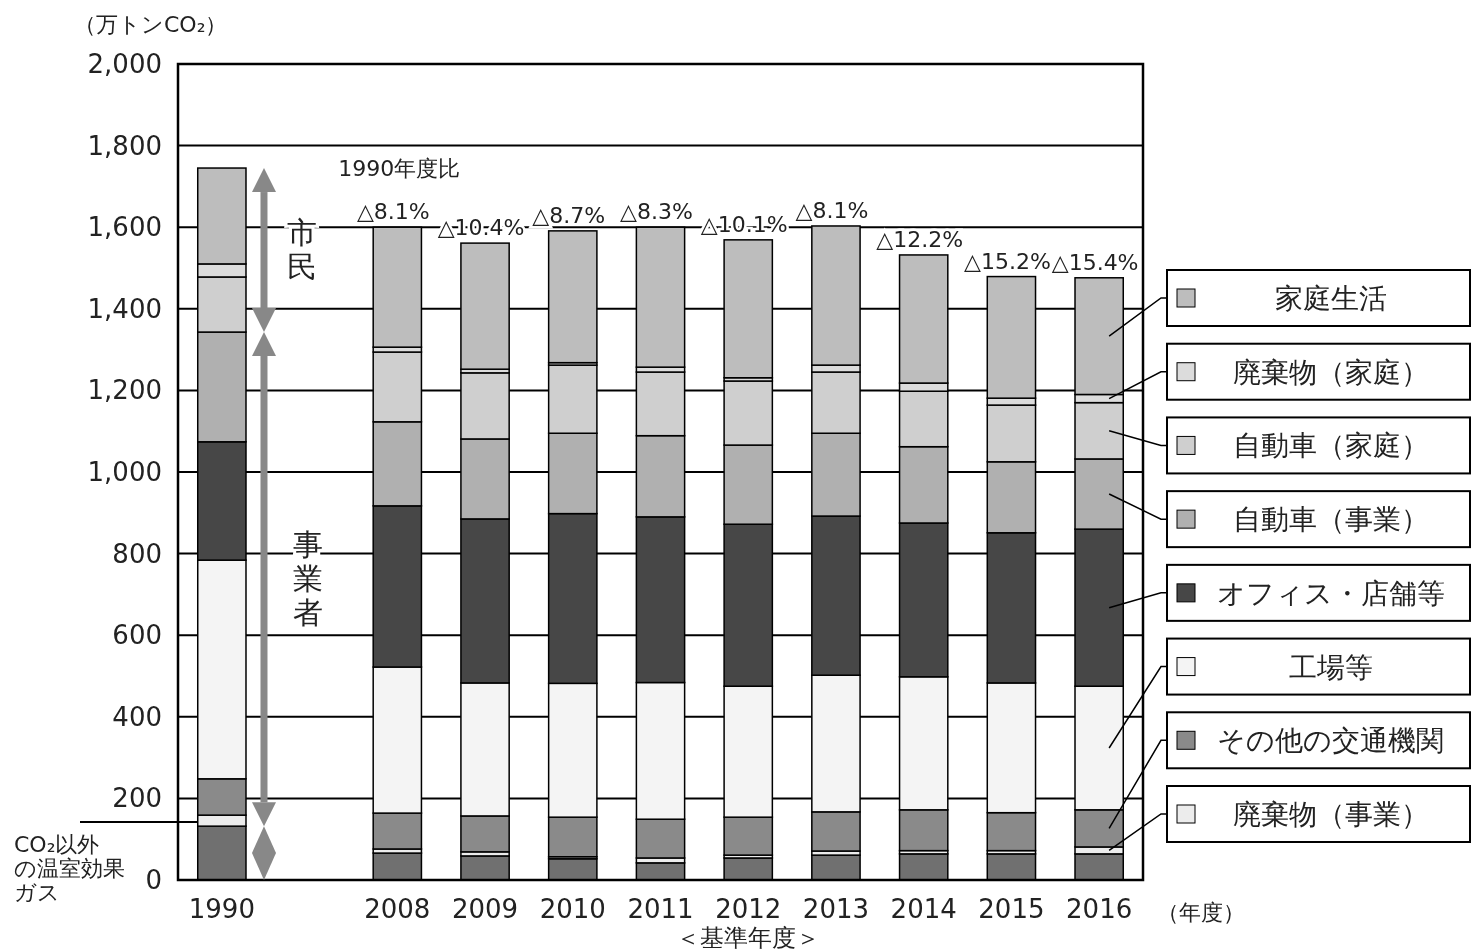 The width and height of the screenshot is (1472, 950). Describe the element at coordinates (124, 472) in the screenshot. I see `y-tick-label: 1,000` at that location.